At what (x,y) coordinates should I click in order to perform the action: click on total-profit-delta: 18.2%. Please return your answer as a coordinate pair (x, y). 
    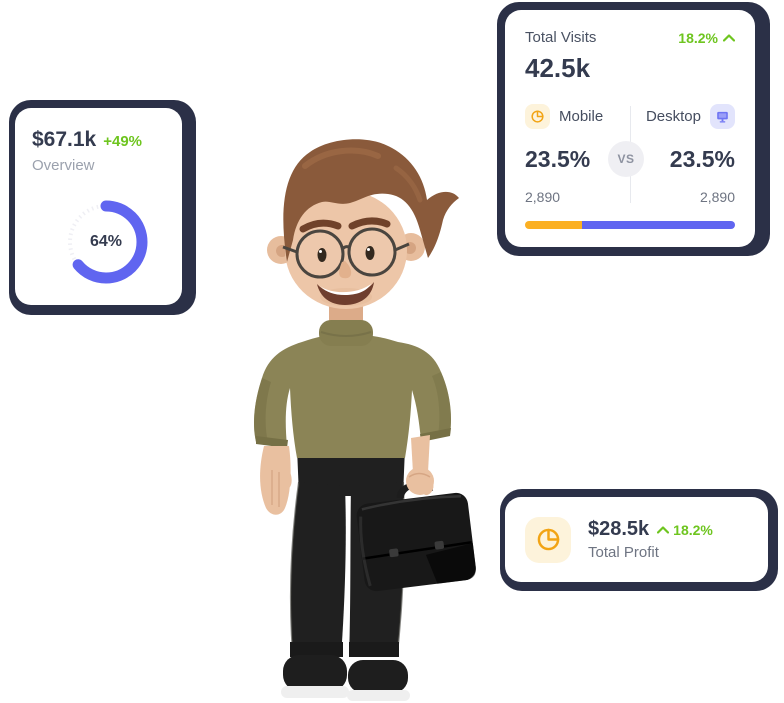
    Looking at the image, I should click on (685, 530).